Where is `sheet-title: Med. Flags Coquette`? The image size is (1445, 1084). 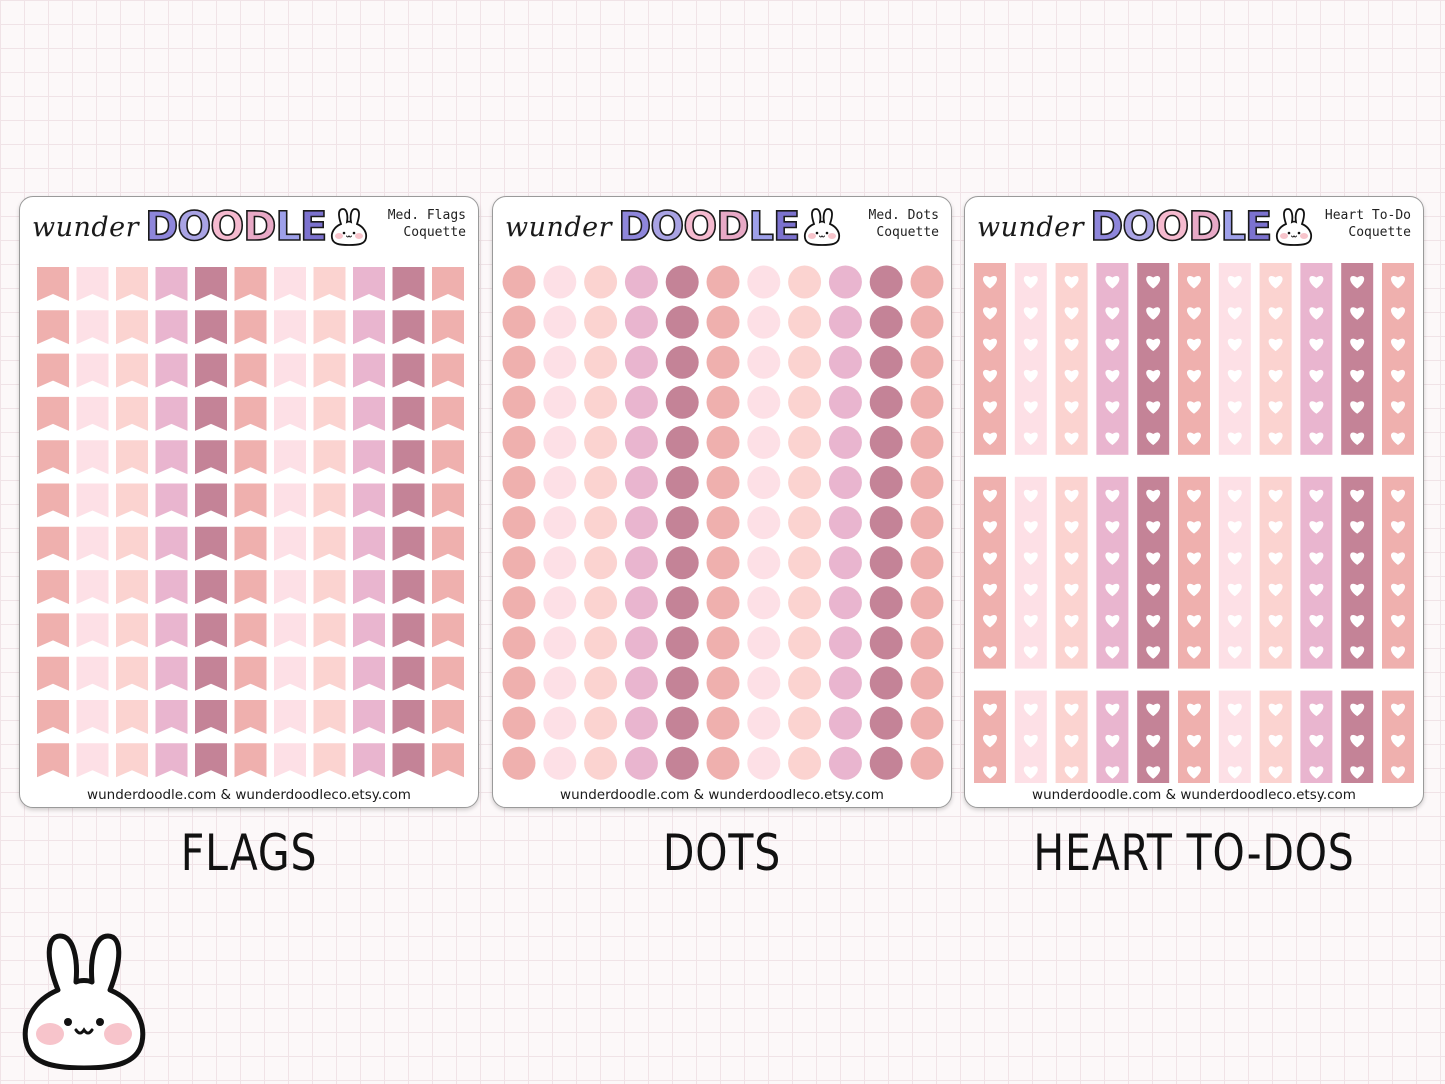 sheet-title: Med. Flags Coquette is located at coordinates (426, 224).